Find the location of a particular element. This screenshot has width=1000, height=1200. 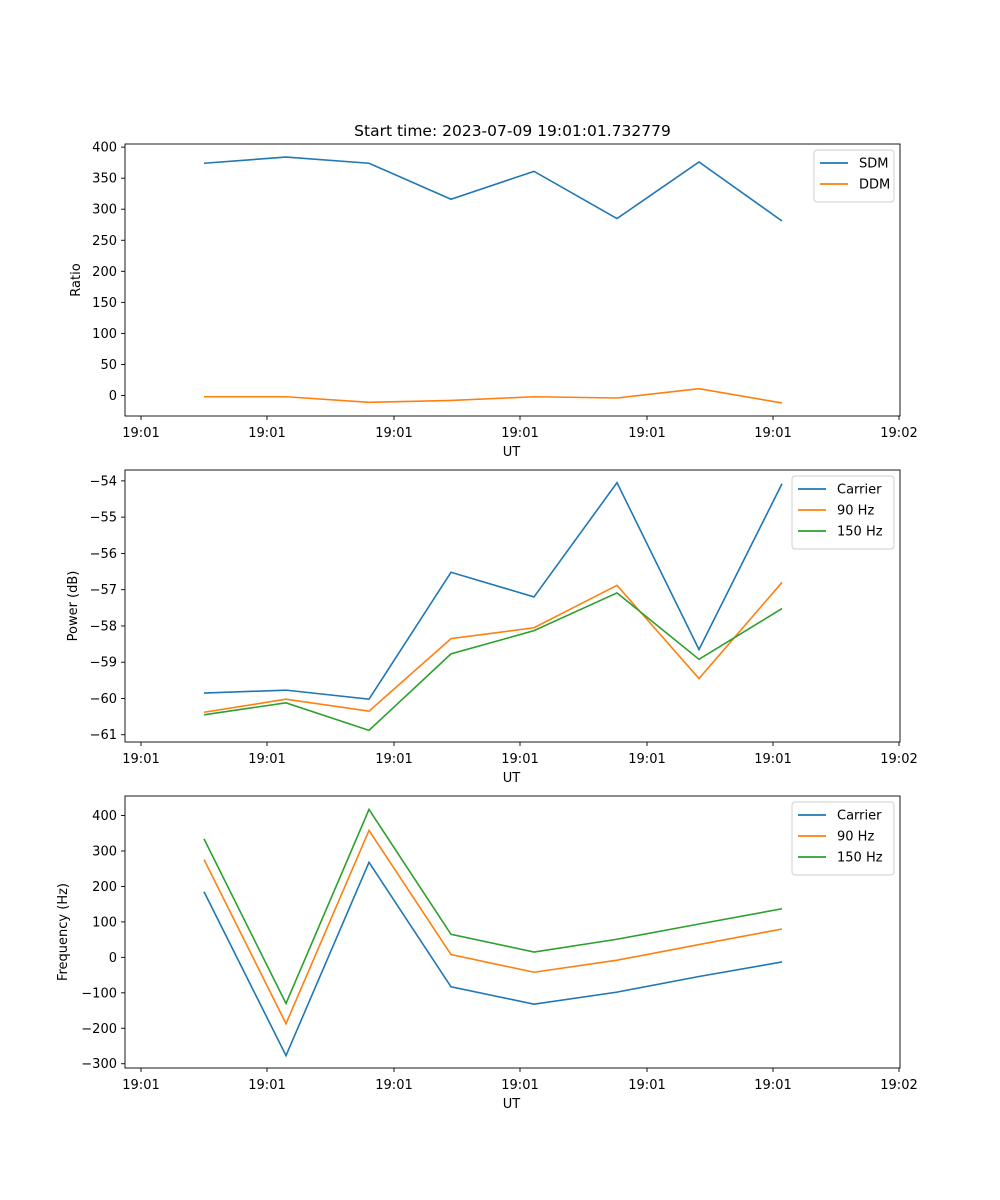

y-axis-label: Ratio is located at coordinates (76, 279).